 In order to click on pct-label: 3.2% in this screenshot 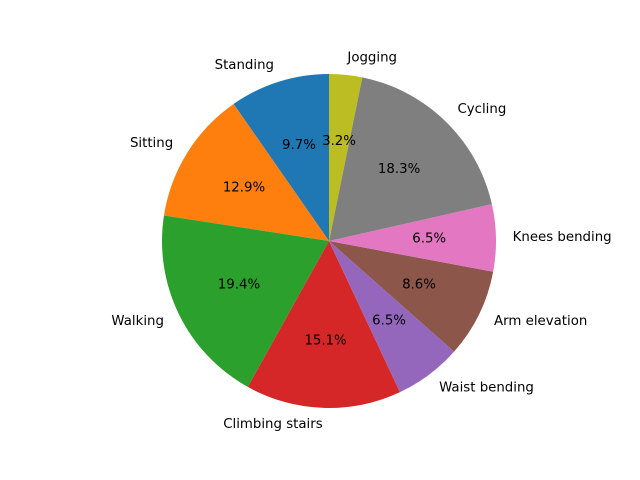, I will do `click(339, 141)`.